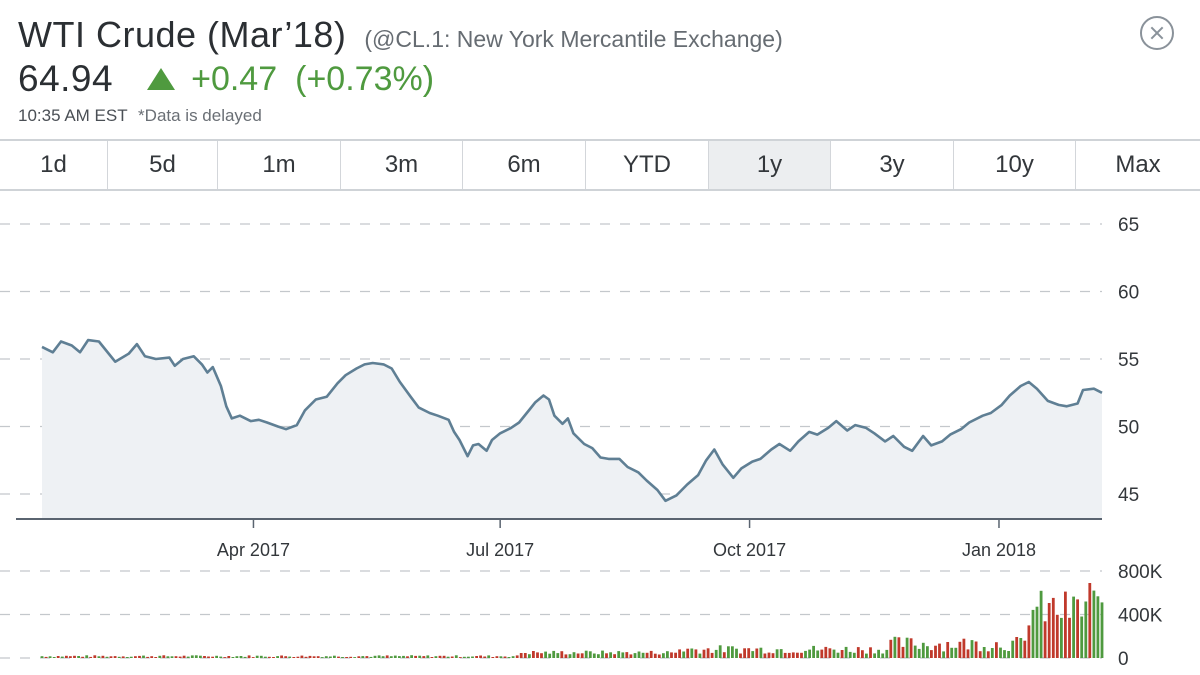  Describe the element at coordinates (54, 165) in the screenshot. I see `tab-1d: 1d` at that location.